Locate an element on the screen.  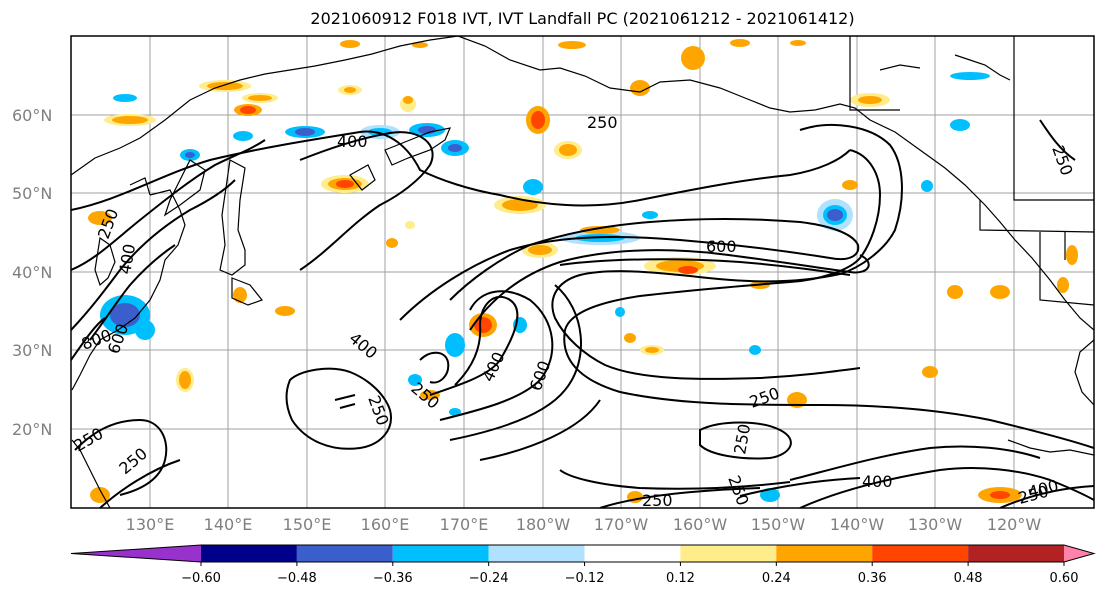
lon-label: 170°W is located at coordinates (621, 524).